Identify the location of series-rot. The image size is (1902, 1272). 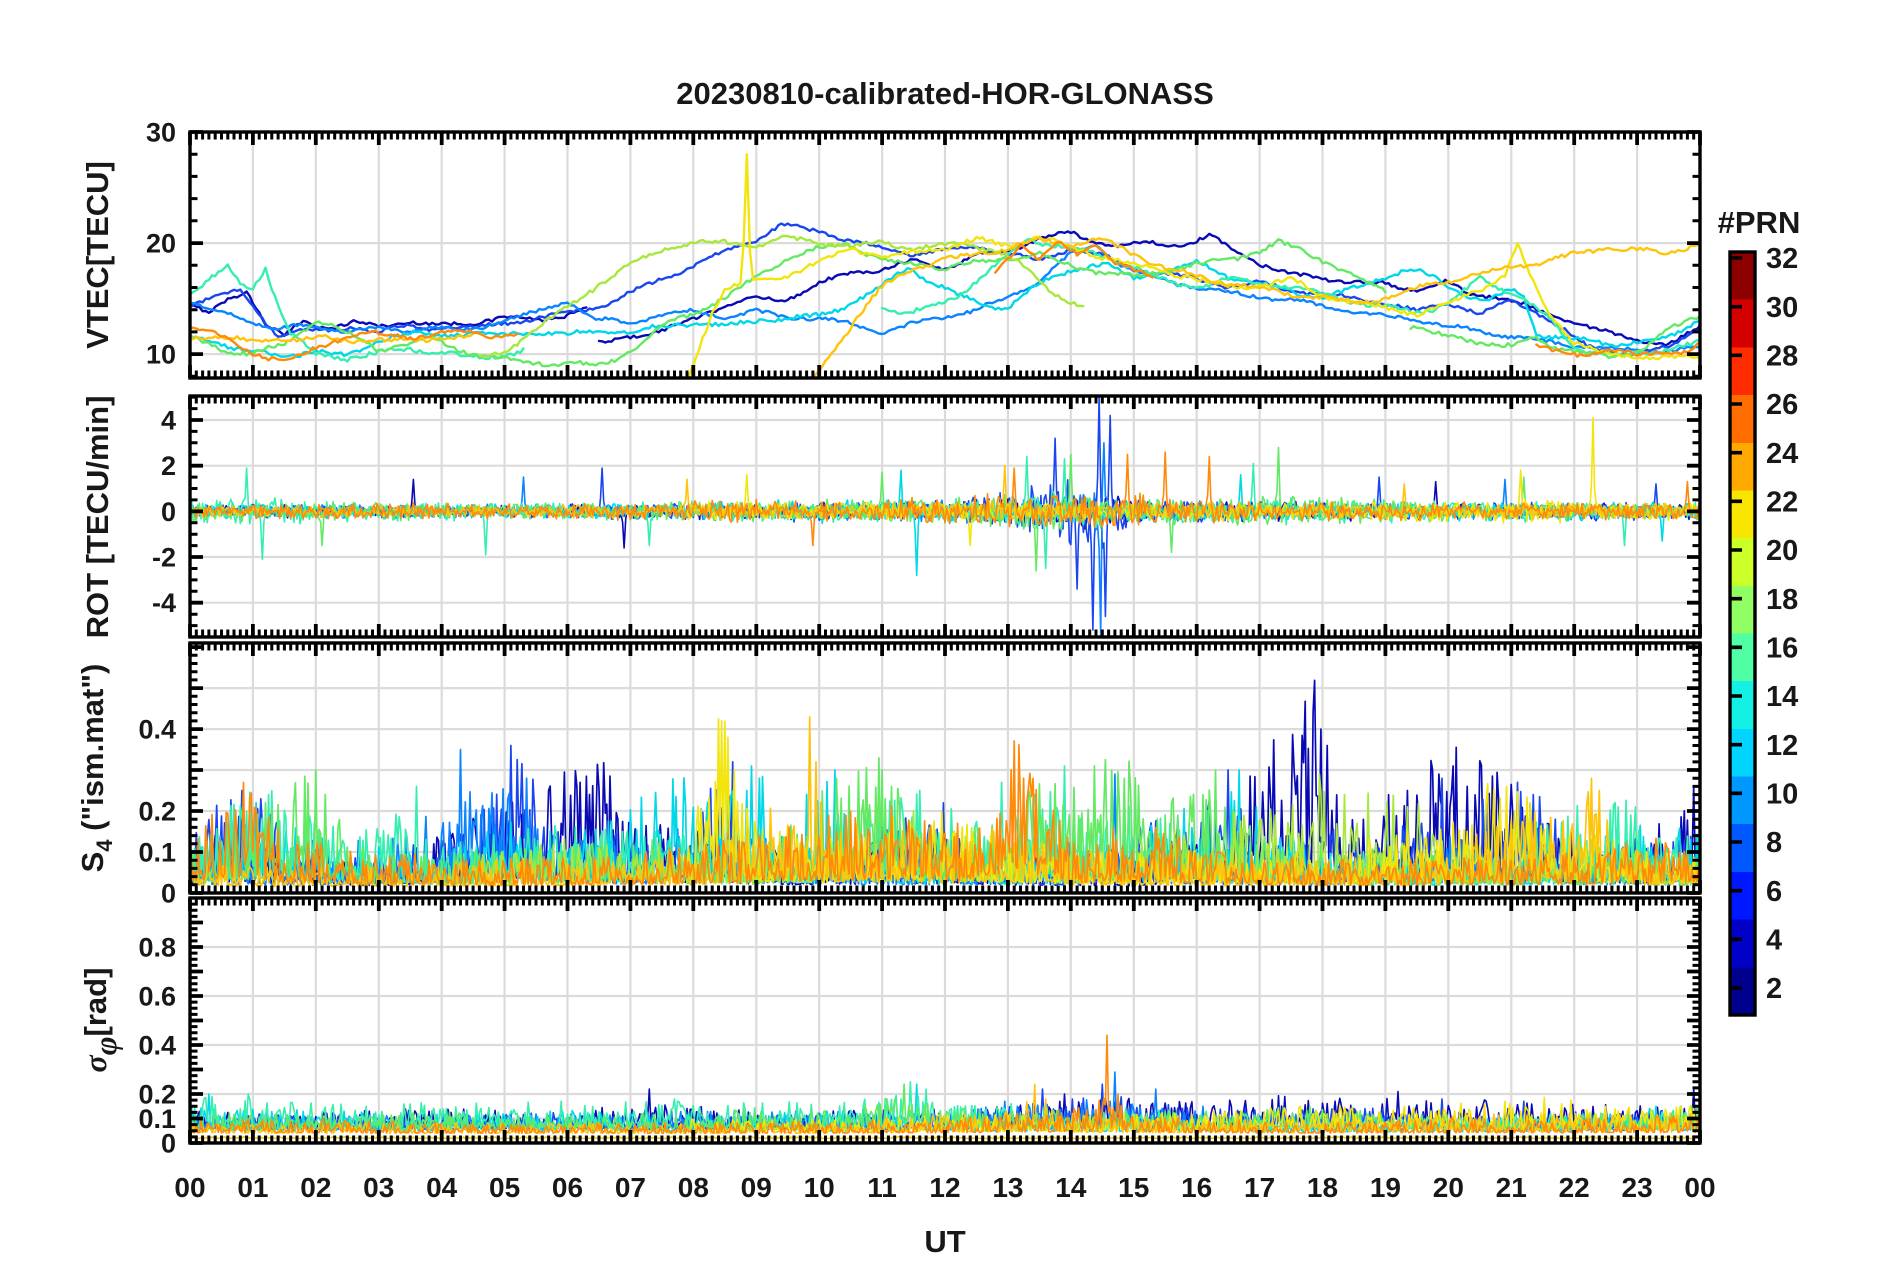
(945, 516).